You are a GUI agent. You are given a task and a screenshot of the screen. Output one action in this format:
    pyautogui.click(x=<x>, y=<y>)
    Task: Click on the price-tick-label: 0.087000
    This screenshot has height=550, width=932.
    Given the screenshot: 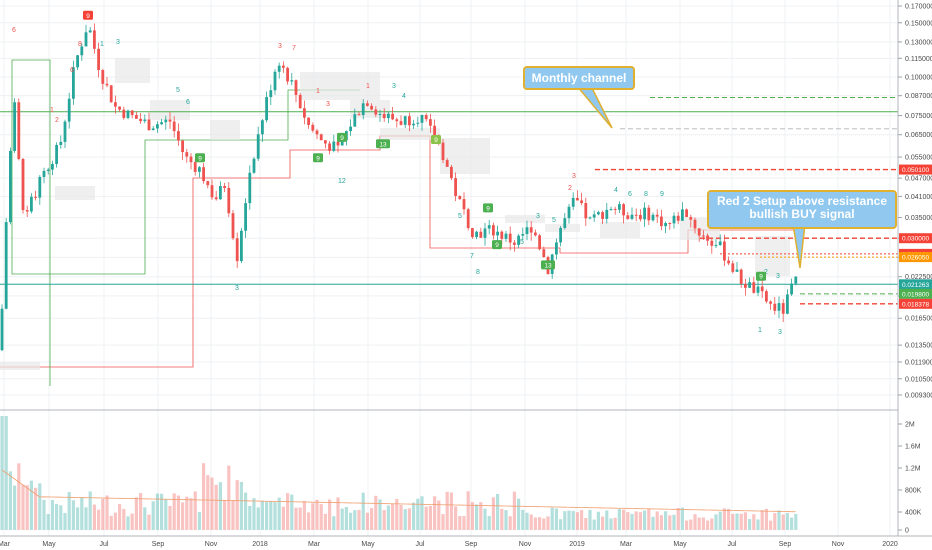 What is the action you would take?
    pyautogui.click(x=918, y=96)
    